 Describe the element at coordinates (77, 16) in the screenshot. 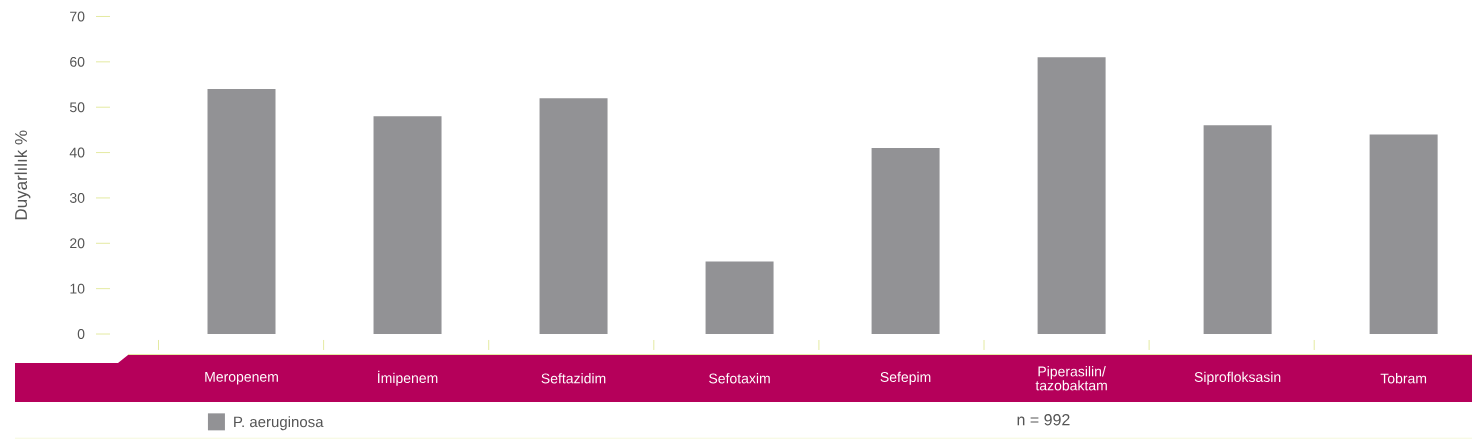

I see `y-tick-label: 70` at that location.